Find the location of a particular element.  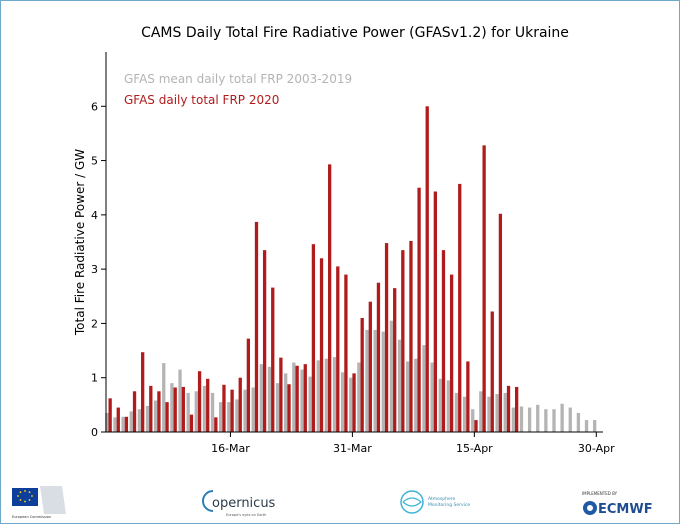

copernicus-tagline: Europe's eyes on Earth is located at coordinates (246, 515).